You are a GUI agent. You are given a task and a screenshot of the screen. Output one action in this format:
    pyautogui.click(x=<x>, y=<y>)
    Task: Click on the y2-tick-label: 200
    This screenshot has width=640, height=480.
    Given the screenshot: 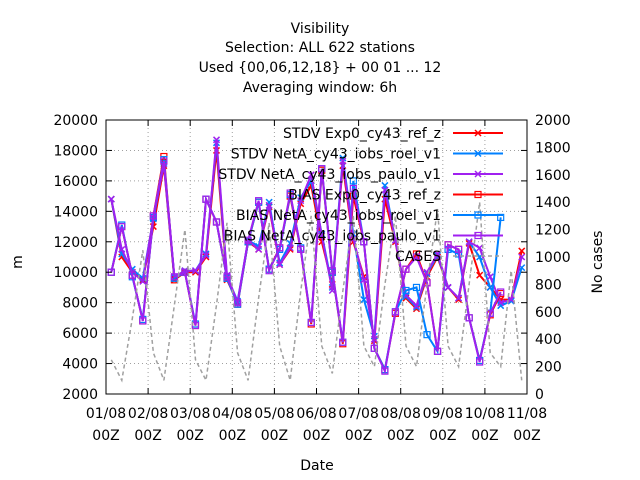 What is the action you would take?
    pyautogui.click(x=548, y=368)
    